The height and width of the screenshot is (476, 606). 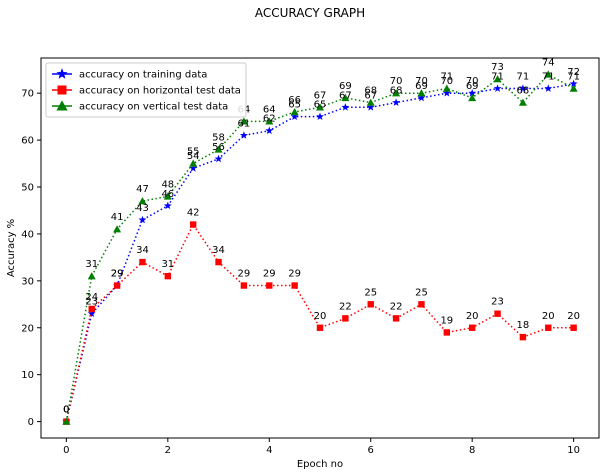 What do you see at coordinates (193, 152) in the screenshot?
I see `data-label: 55` at bounding box center [193, 152].